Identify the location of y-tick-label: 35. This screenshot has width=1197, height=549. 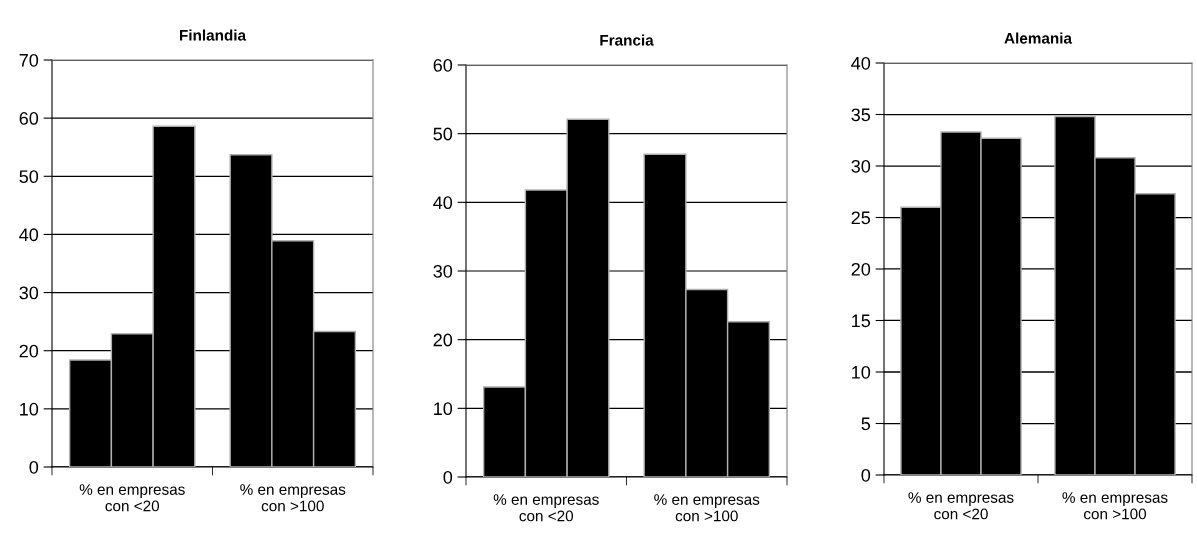
(861, 115).